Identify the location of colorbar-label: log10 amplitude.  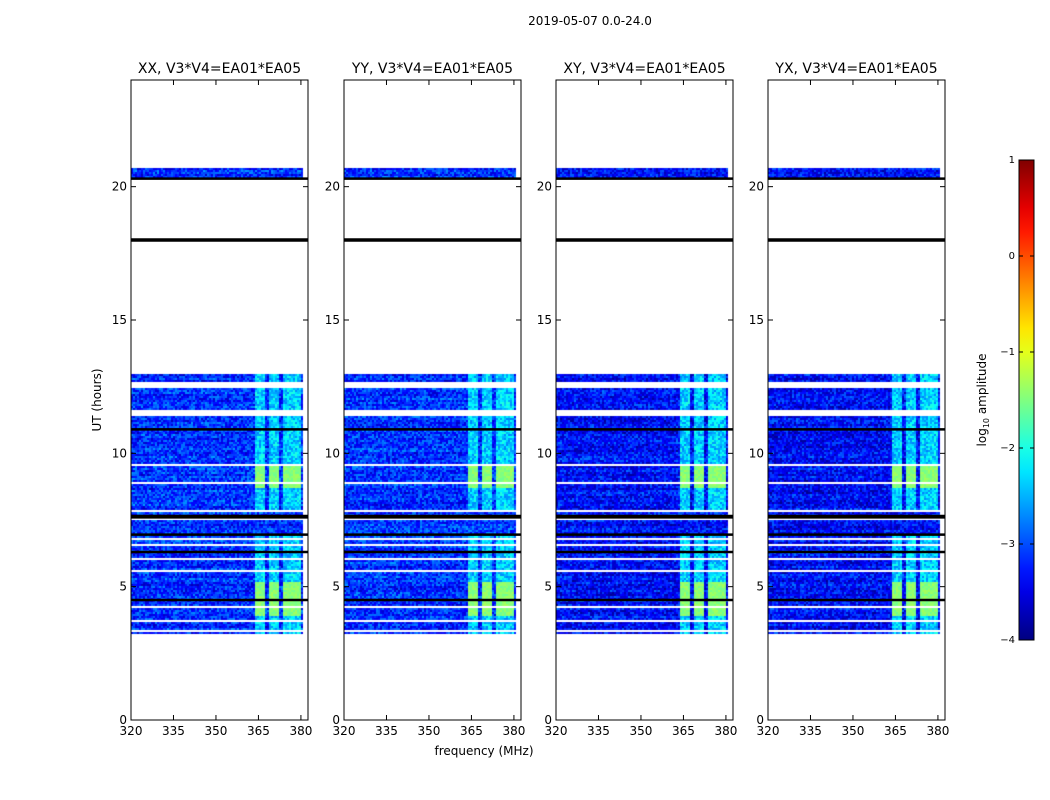
(983, 400).